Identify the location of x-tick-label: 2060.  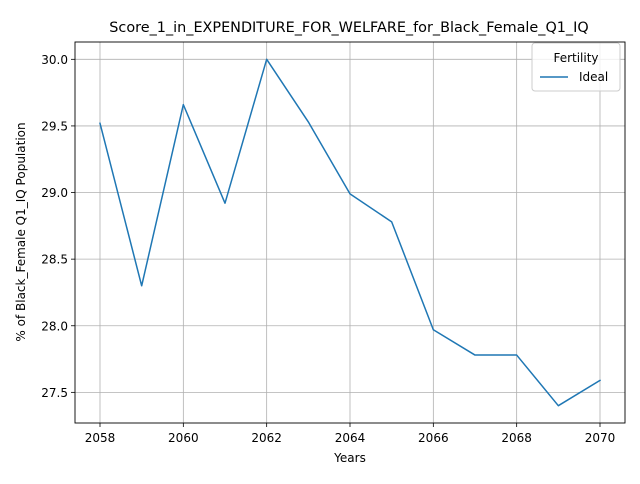
(183, 438).